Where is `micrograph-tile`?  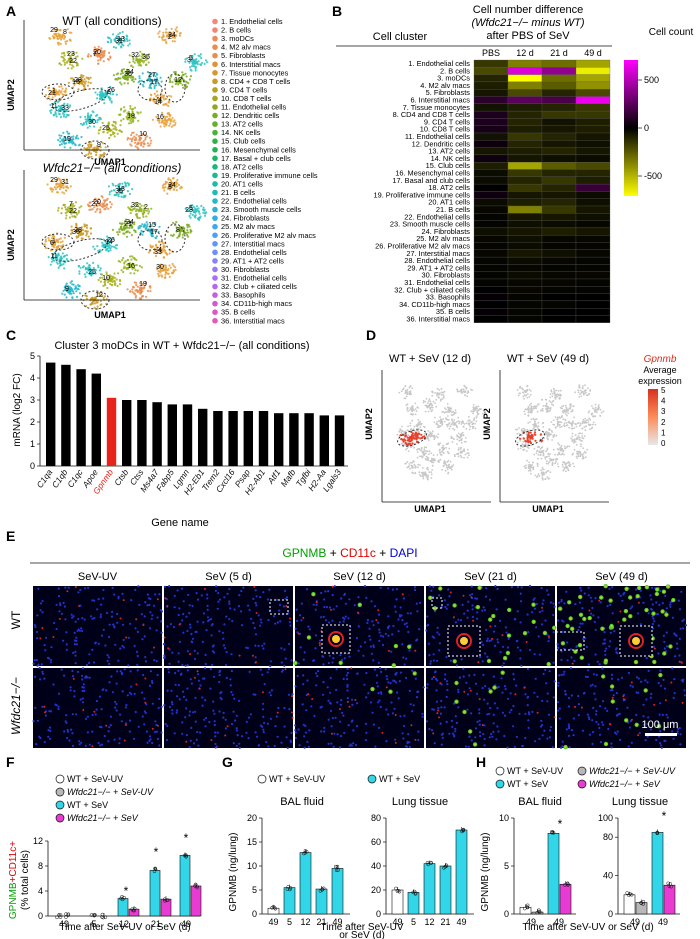
micrograph-tile is located at coordinates (228, 626).